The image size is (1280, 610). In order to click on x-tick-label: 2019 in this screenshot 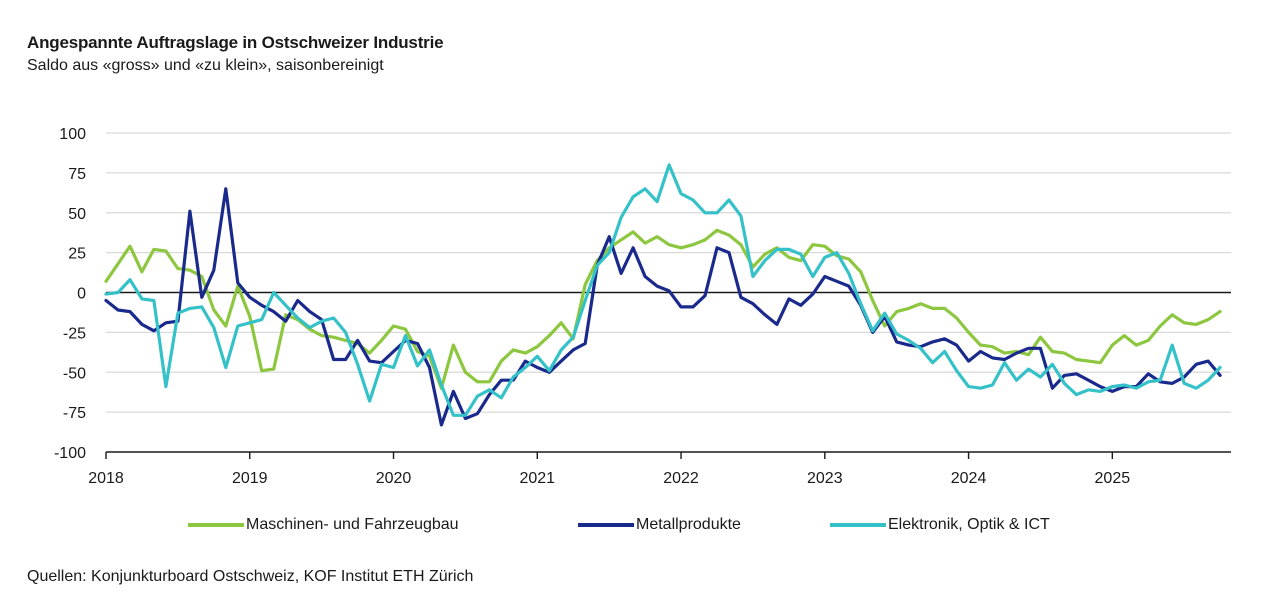, I will do `click(250, 478)`.